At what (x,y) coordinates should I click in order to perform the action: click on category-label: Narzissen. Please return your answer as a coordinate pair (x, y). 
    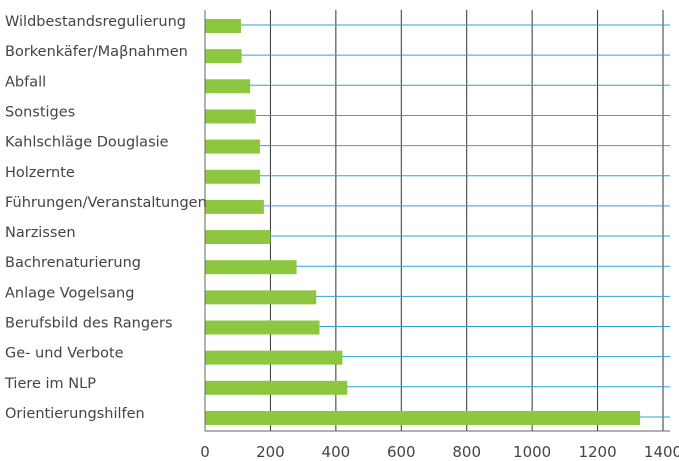
    Looking at the image, I should click on (40, 233).